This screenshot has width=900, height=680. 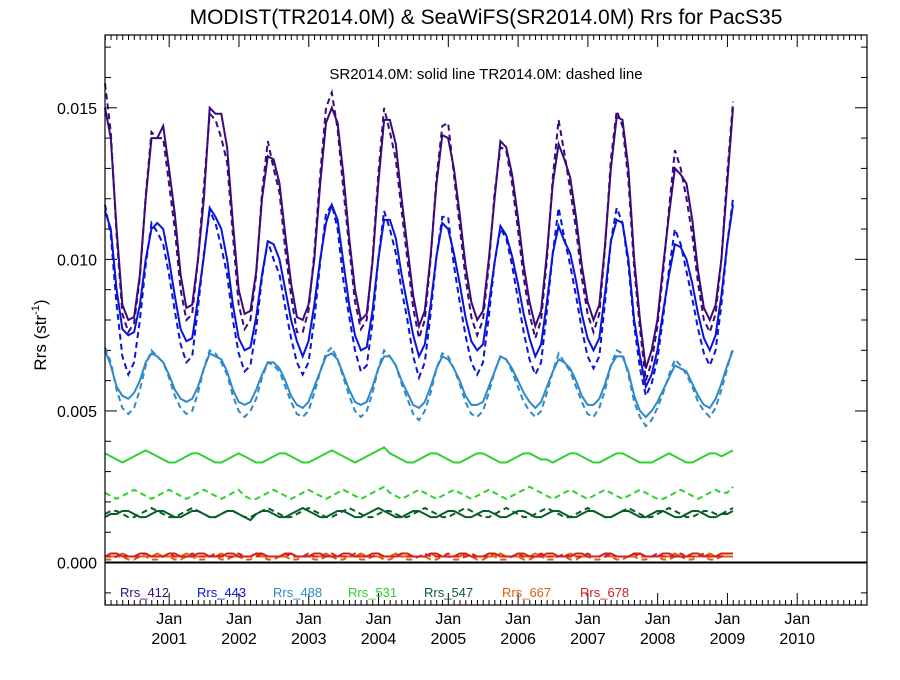 What do you see at coordinates (379, 639) in the screenshot?
I see `x-tick-year-label: 2004` at bounding box center [379, 639].